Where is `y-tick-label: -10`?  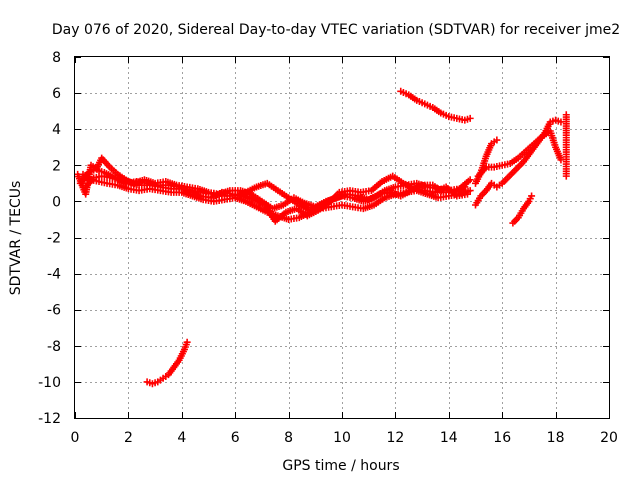
y-tick-label: -10 is located at coordinates (49, 383).